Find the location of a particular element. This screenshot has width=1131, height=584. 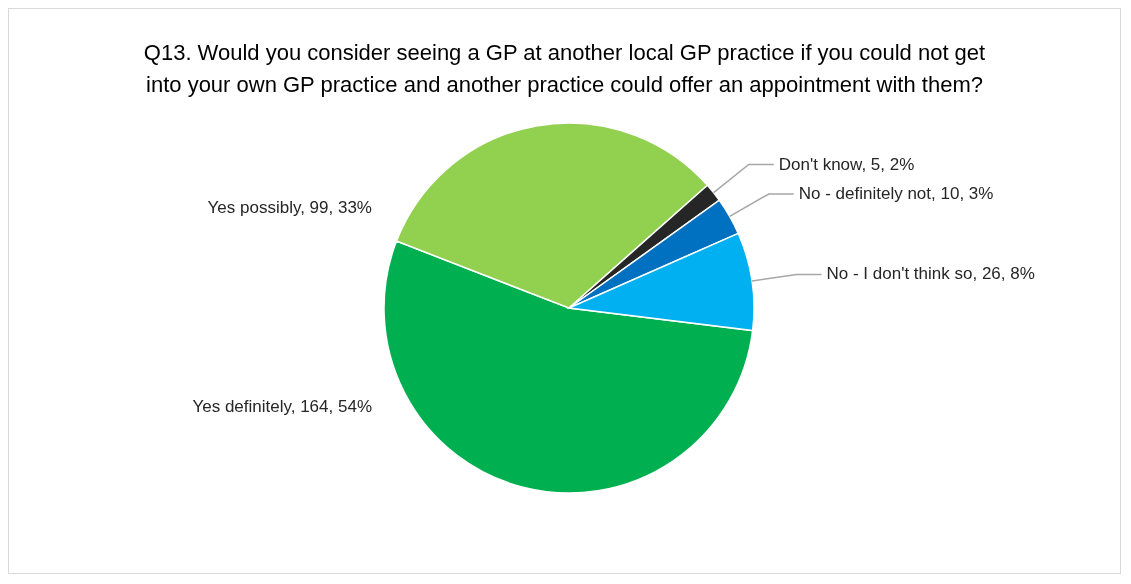

slice-label: No - definitely not, 10, 3% is located at coordinates (896, 194).